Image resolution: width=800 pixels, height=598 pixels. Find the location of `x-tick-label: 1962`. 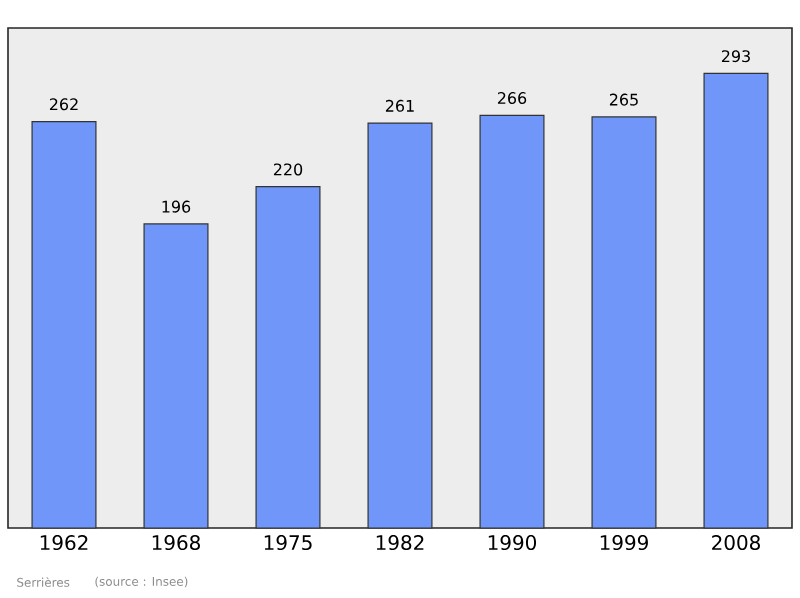

x-tick-label: 1962 is located at coordinates (64, 543).